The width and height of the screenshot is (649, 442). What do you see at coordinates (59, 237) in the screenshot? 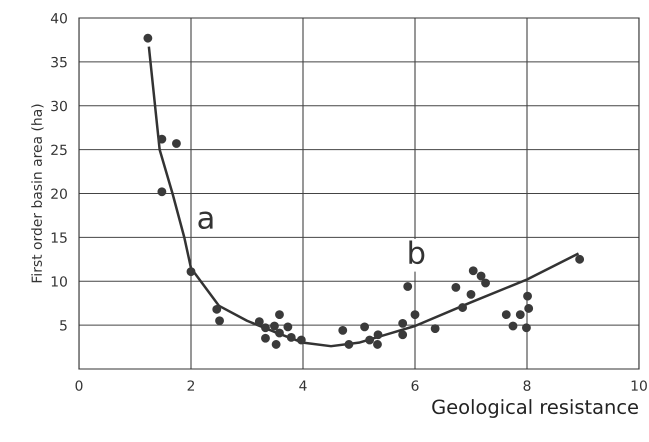
I see `y-tick-label: 15` at bounding box center [59, 237].